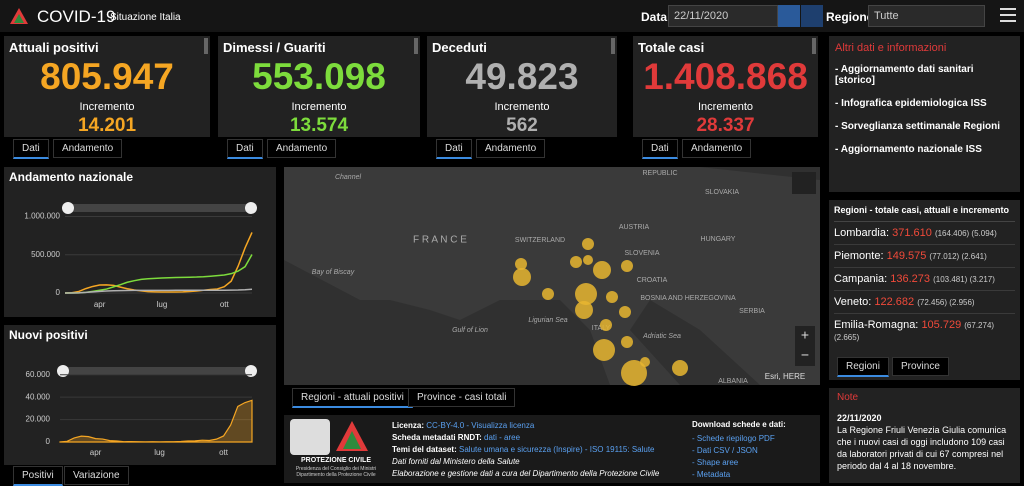  What do you see at coordinates (659, 173) in the screenshot?
I see `map-label: REPUBLIC` at bounding box center [659, 173].